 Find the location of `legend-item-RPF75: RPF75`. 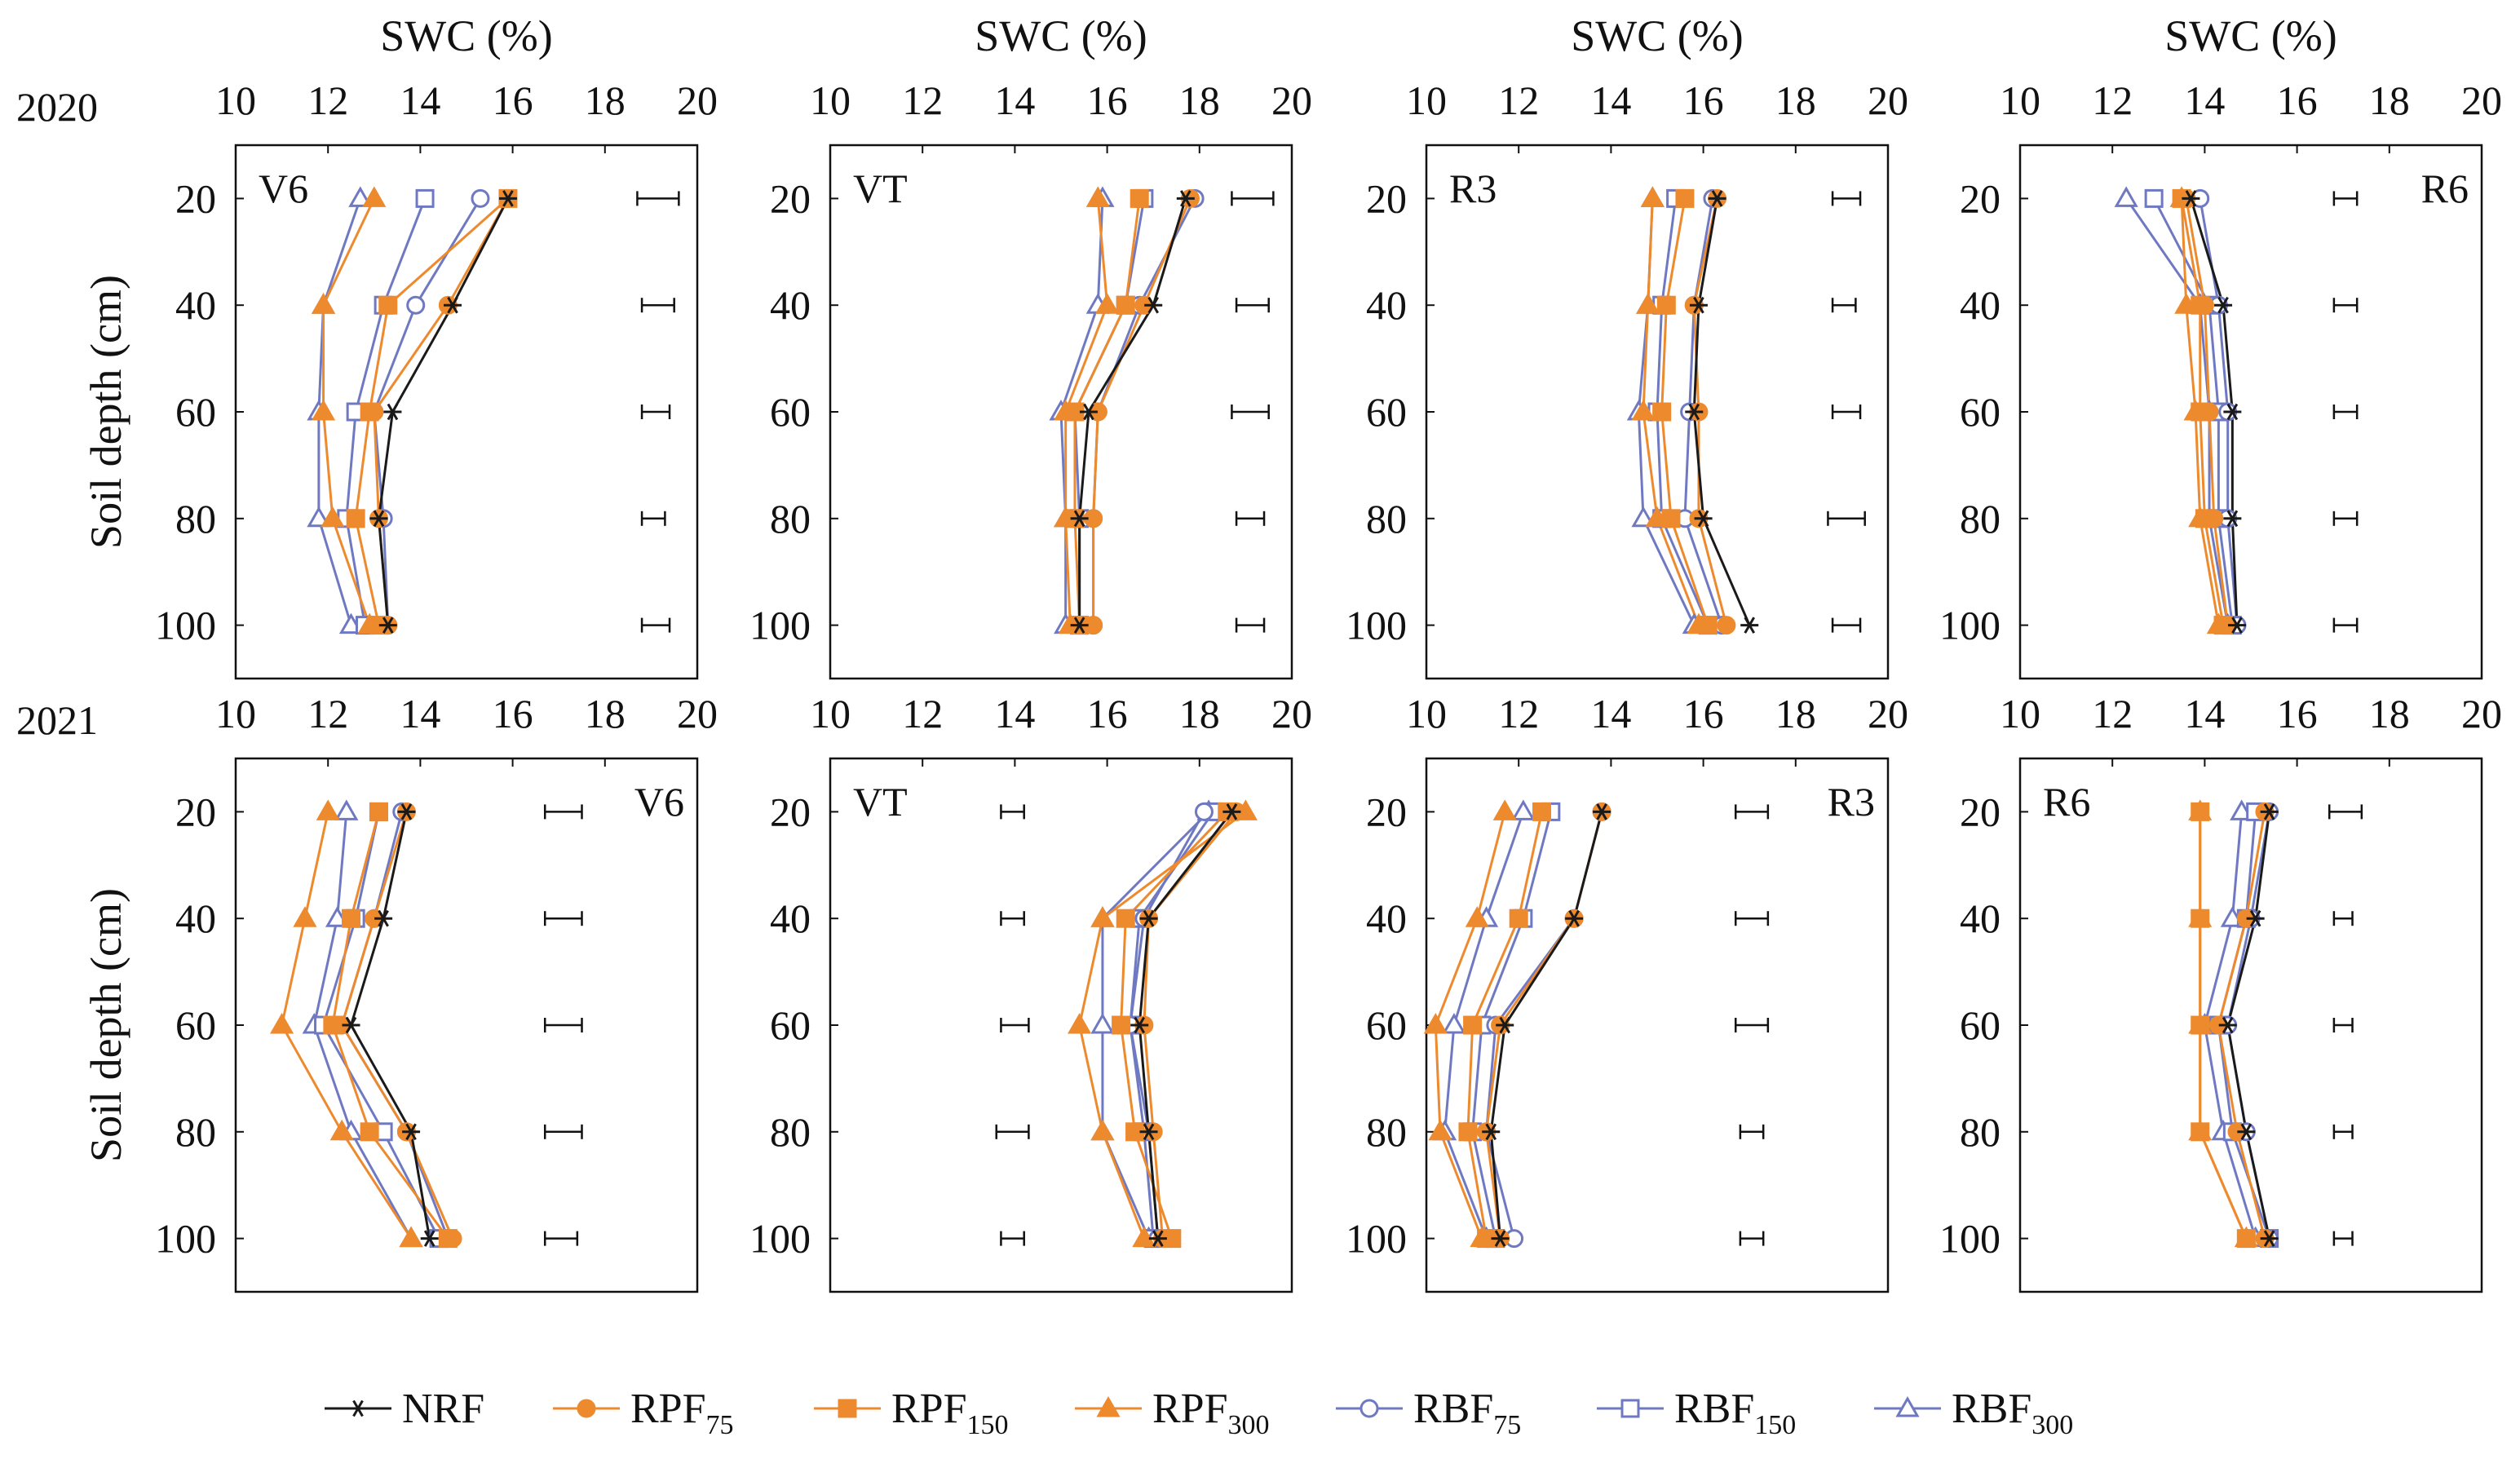

legend-item-RPF75: RPF75 is located at coordinates (643, 1413).